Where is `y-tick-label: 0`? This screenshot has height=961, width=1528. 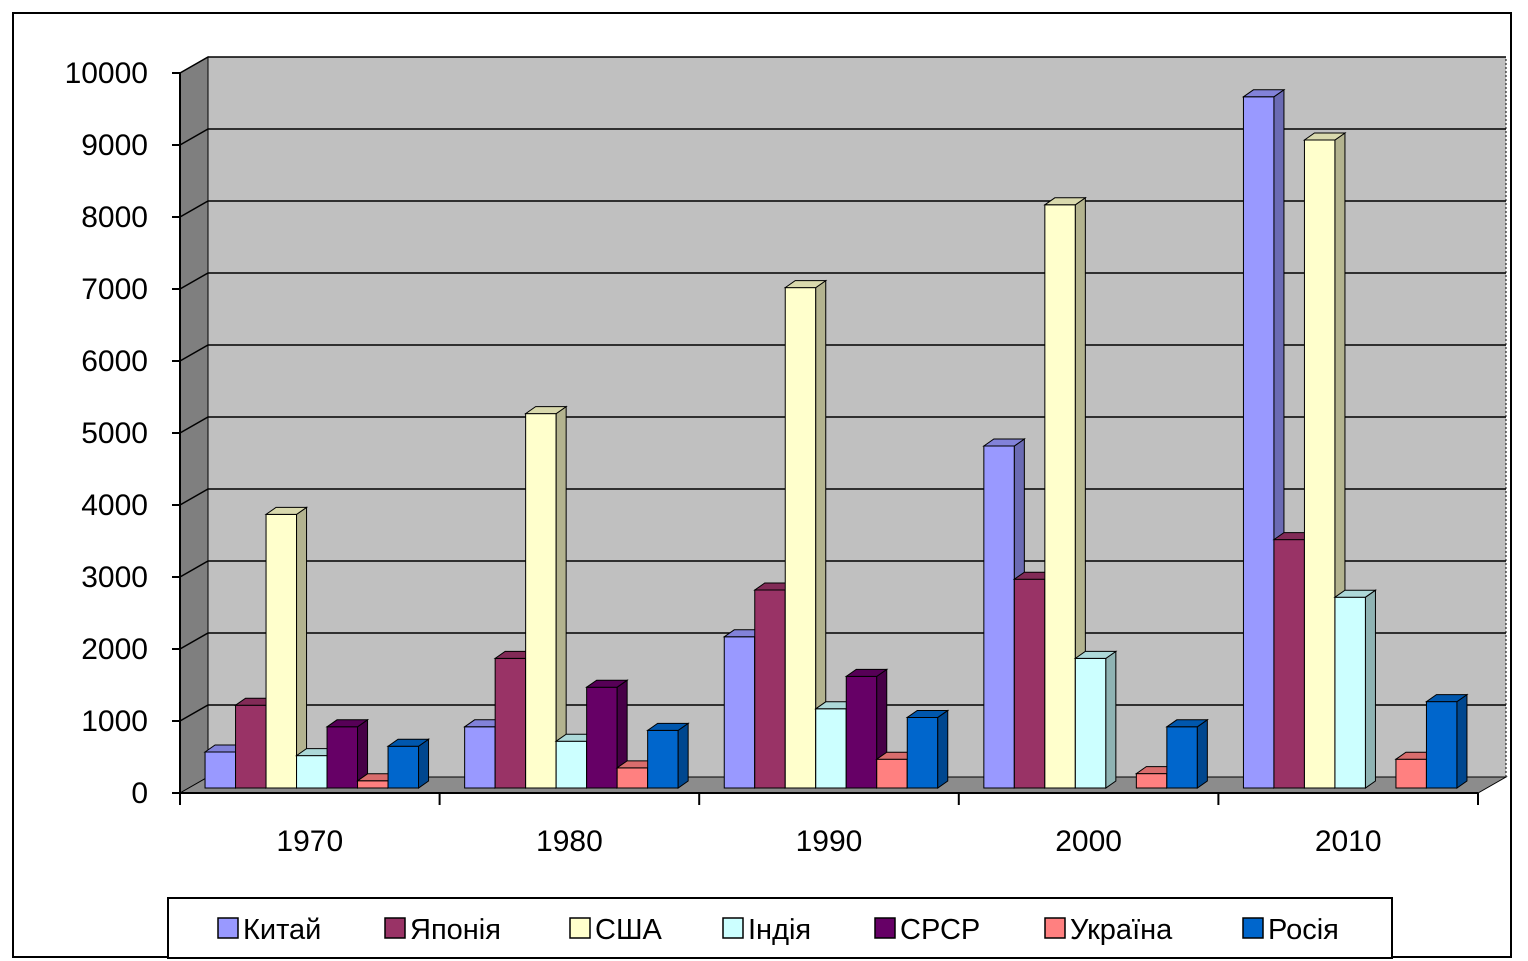 y-tick-label: 0 is located at coordinates (139, 793).